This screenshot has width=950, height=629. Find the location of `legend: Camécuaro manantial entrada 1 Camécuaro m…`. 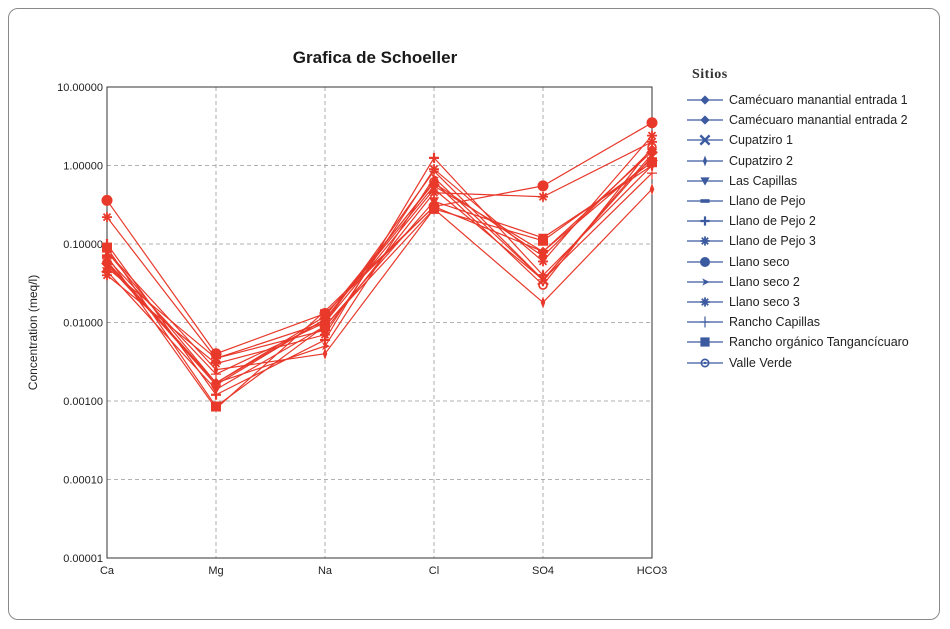

legend: Camécuaro manantial entrada 1 Camécuaro m… is located at coordinates (797, 231).